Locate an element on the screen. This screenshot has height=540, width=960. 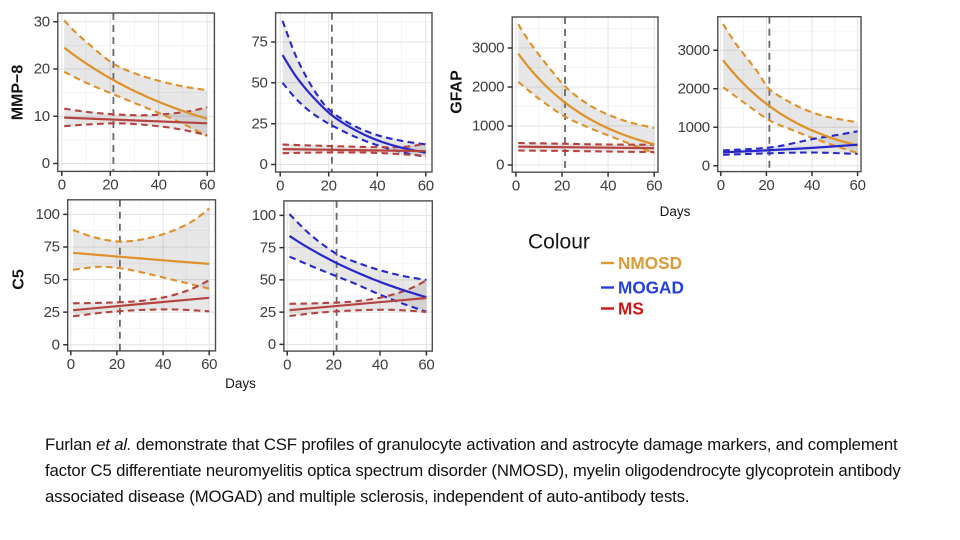
svg-text: 30 is located at coordinates (42, 21).